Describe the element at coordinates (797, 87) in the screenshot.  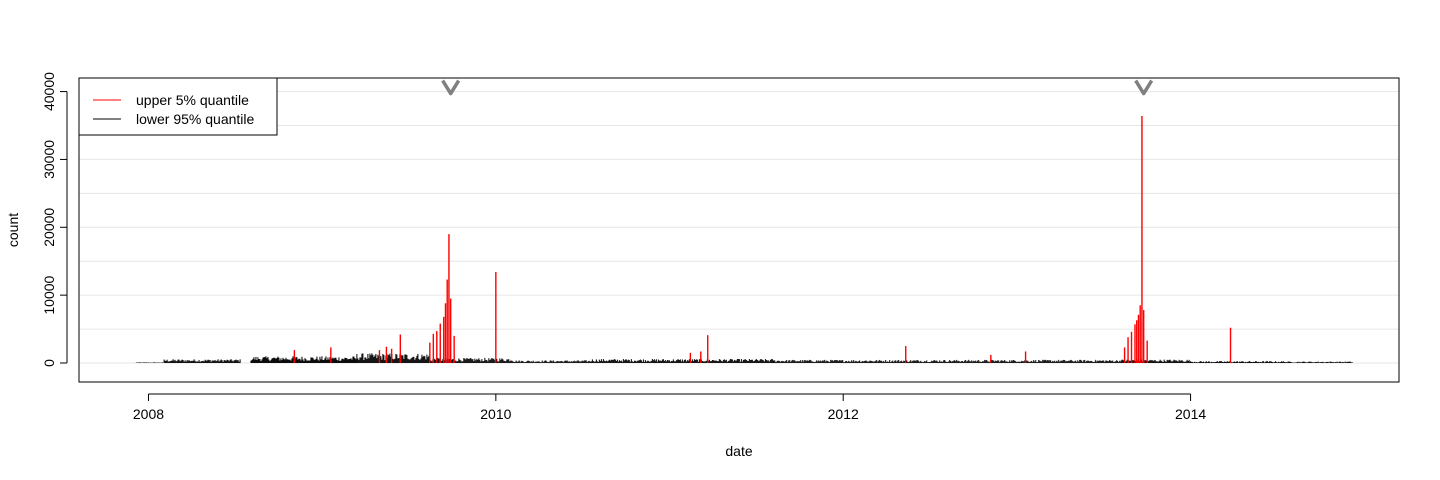
I see `event-markers` at that location.